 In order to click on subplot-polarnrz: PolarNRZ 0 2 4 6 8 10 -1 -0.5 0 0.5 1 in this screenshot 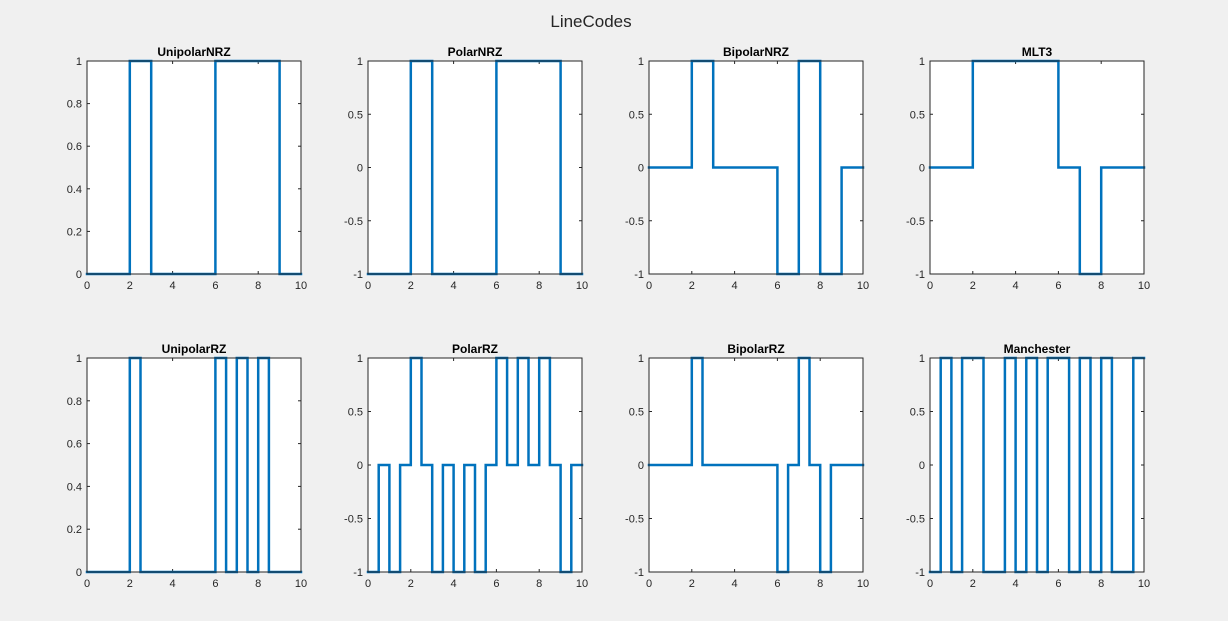, I will do `click(466, 168)`.